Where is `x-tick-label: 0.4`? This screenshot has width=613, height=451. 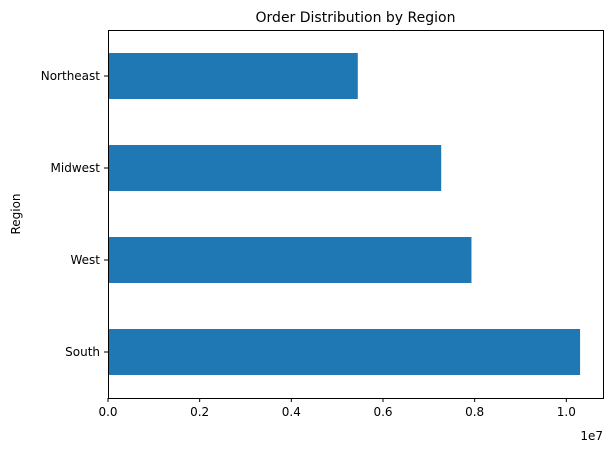 x-tick-label: 0.4 is located at coordinates (291, 412).